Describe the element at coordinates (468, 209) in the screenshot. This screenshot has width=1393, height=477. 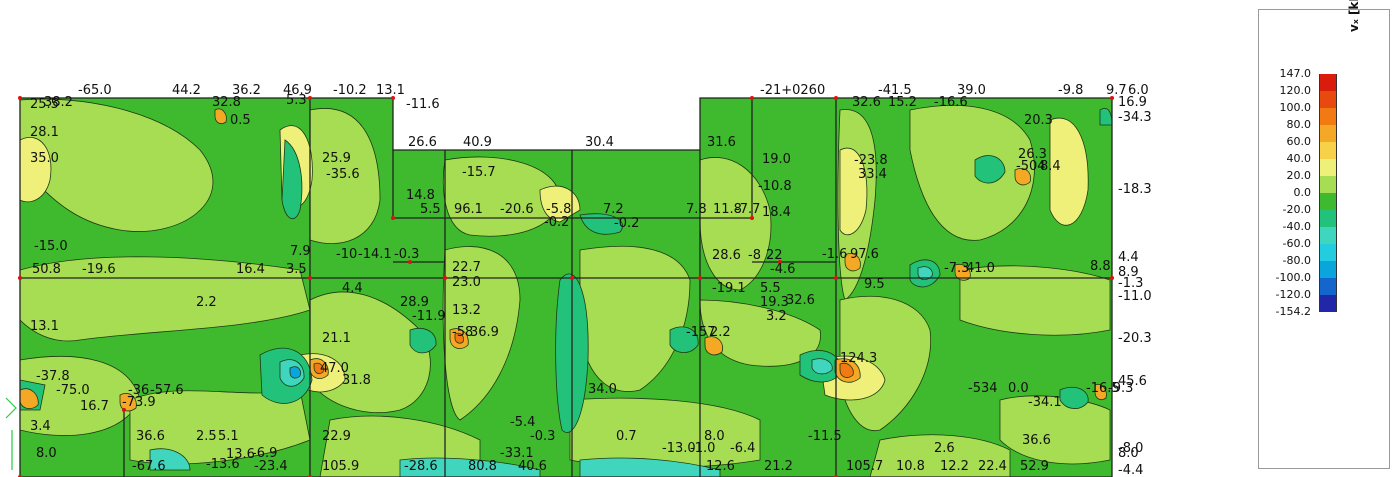
I see `value-label: 96.1` at that location.